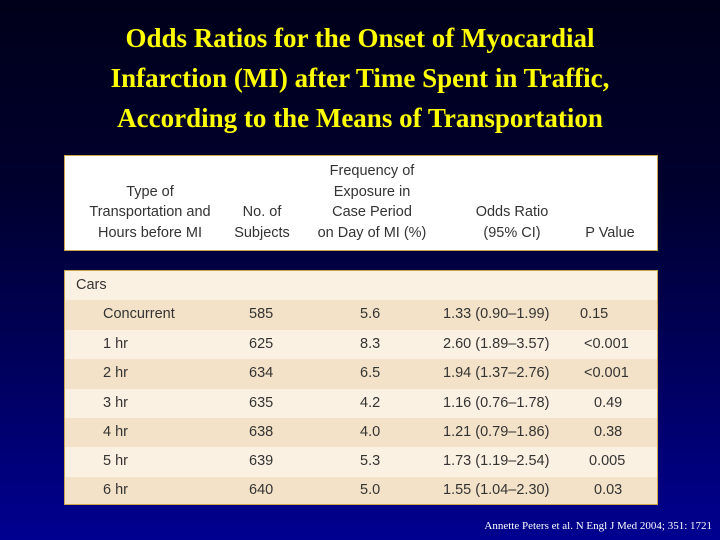 The width and height of the screenshot is (720, 540). What do you see at coordinates (262, 212) in the screenshot?
I see `header-text: No. of` at bounding box center [262, 212].